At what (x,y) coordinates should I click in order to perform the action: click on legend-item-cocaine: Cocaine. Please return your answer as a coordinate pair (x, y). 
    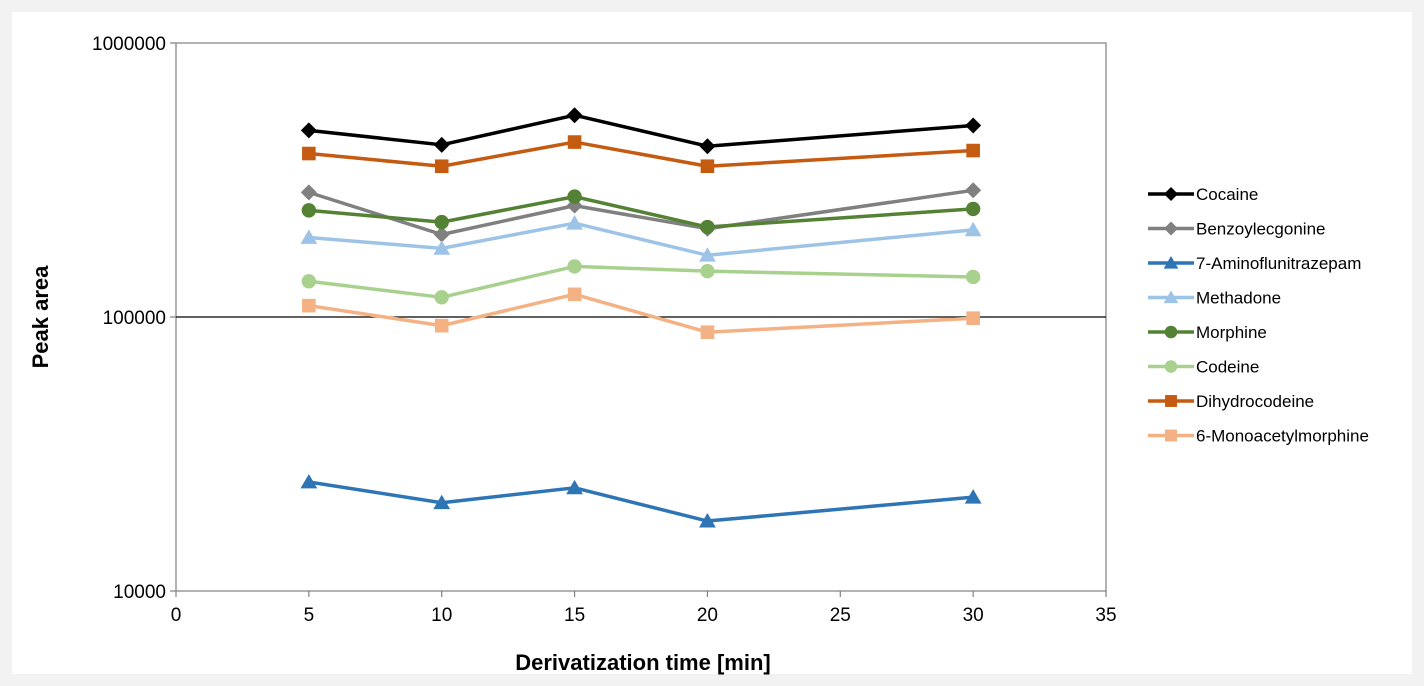
    Looking at the image, I should click on (1203, 194).